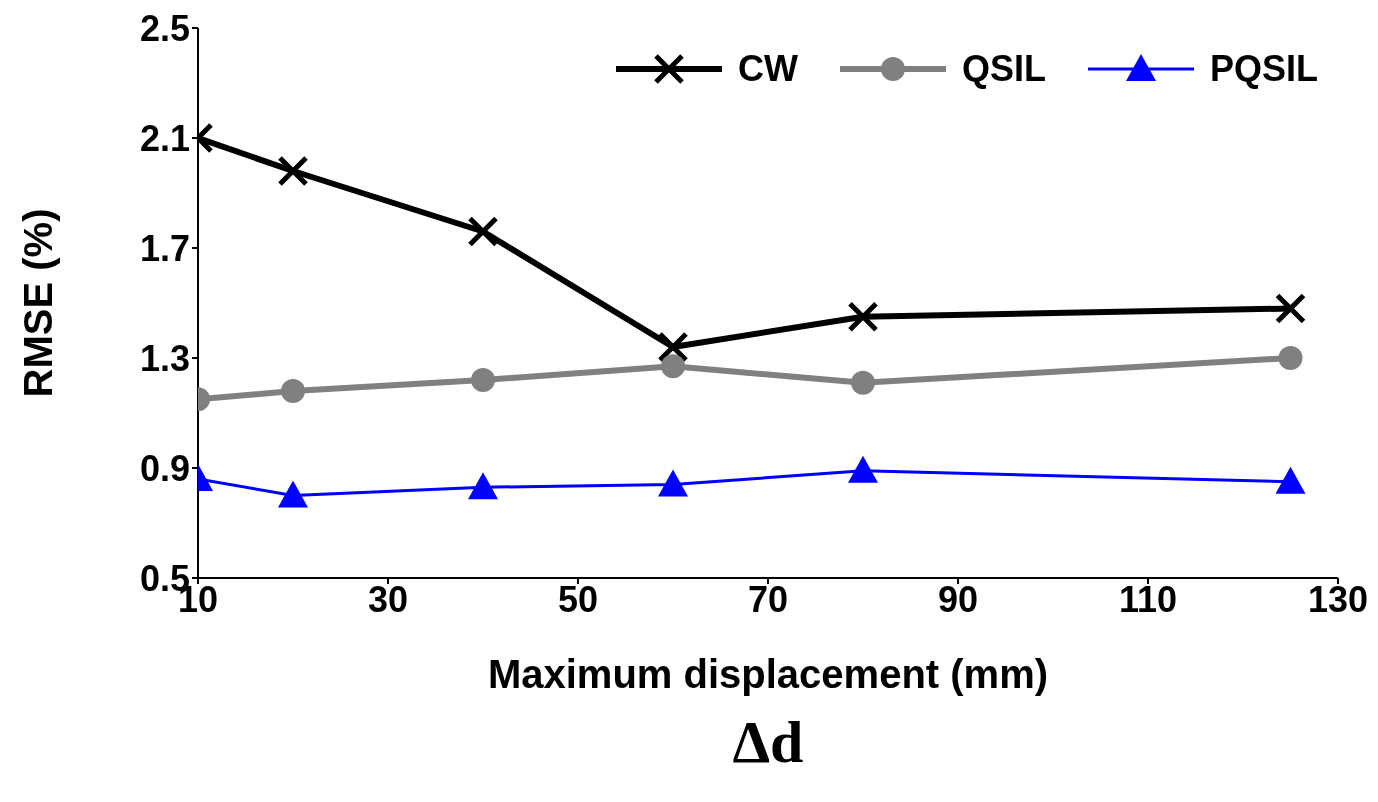 The image size is (1378, 802). What do you see at coordinates (1148, 599) in the screenshot?
I see `x-tick-label: 110` at bounding box center [1148, 599].